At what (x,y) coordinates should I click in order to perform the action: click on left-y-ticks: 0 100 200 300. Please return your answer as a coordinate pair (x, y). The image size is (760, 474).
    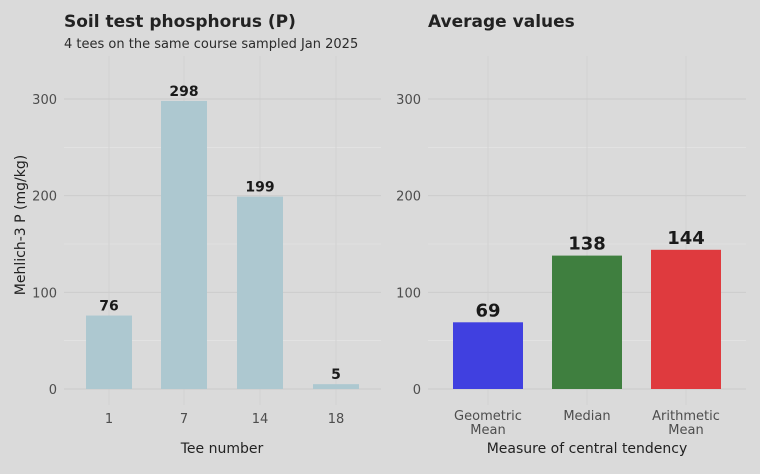
    Looking at the image, I should click on (44, 245).